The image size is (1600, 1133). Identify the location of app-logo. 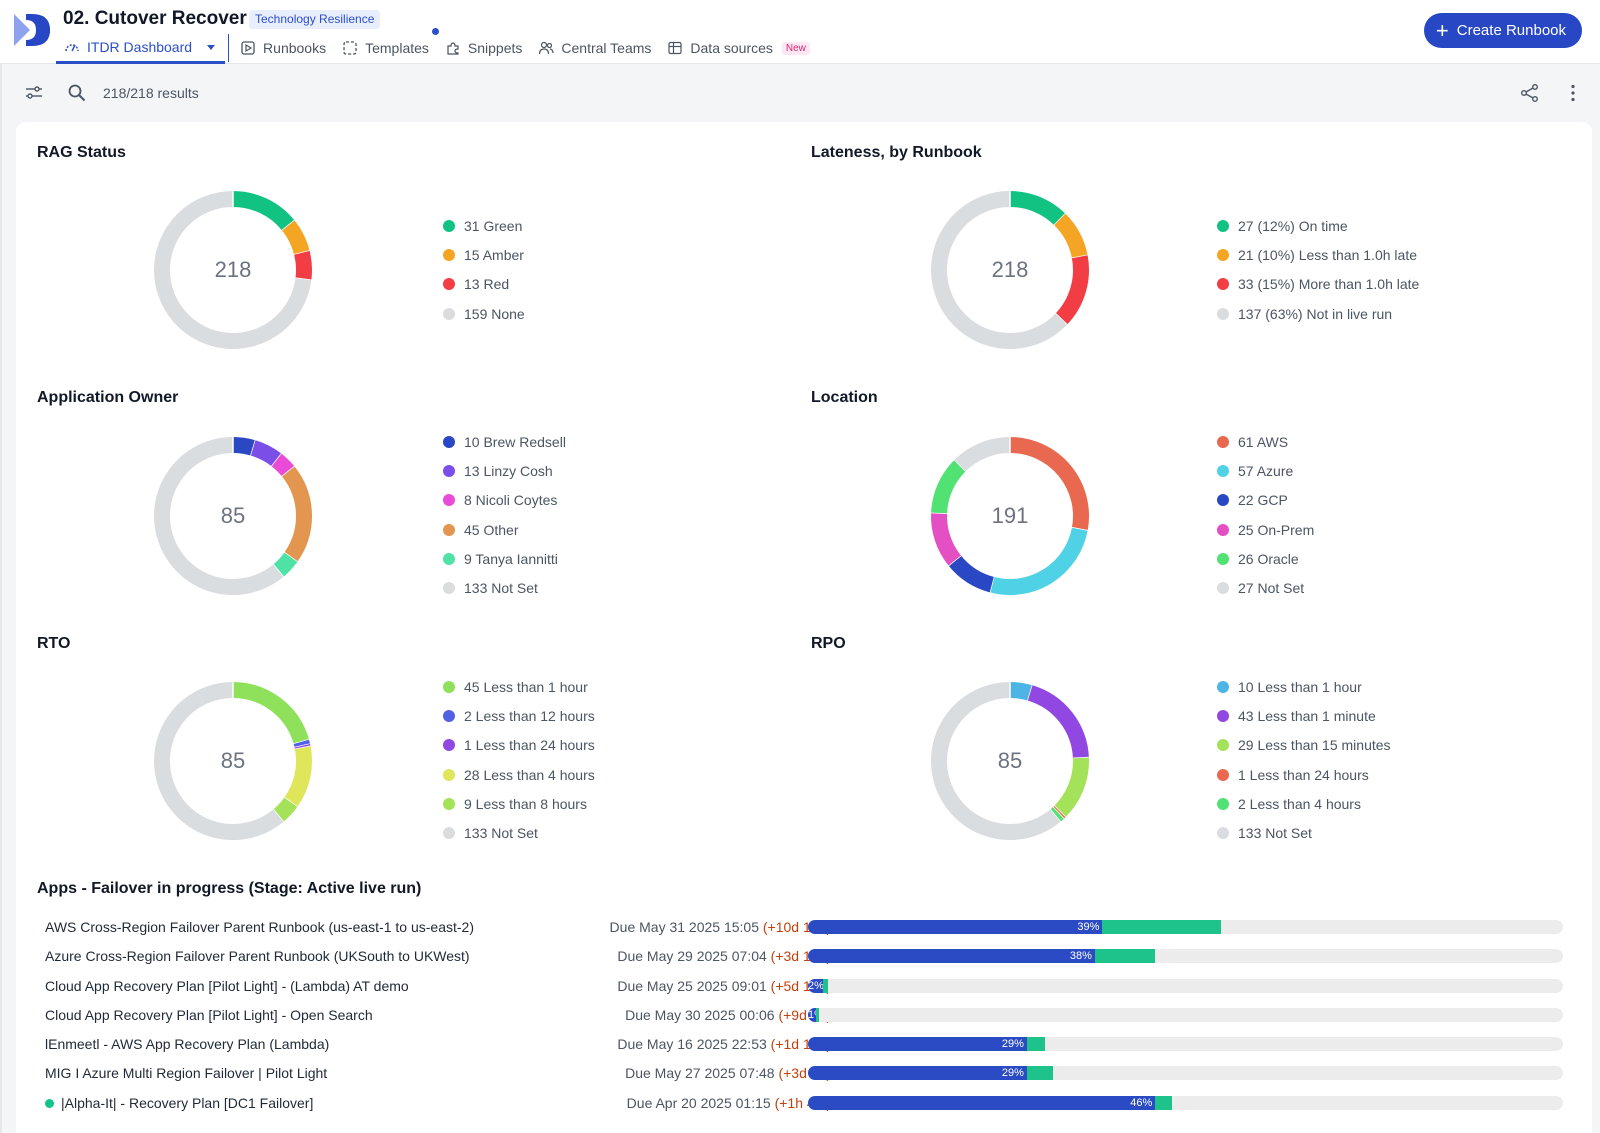
(32, 30).